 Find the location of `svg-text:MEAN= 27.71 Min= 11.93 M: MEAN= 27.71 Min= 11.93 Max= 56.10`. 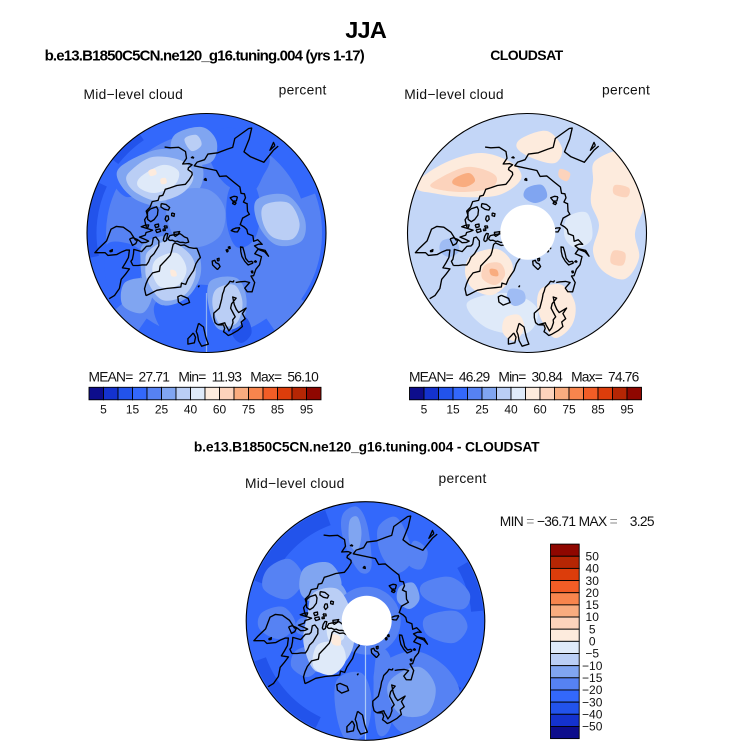

svg-text:MEAN= 27.71 Min= 11.93 M: MEAN= 27.71 Min= 11.93 Max= 56.10 is located at coordinates (204, 376).